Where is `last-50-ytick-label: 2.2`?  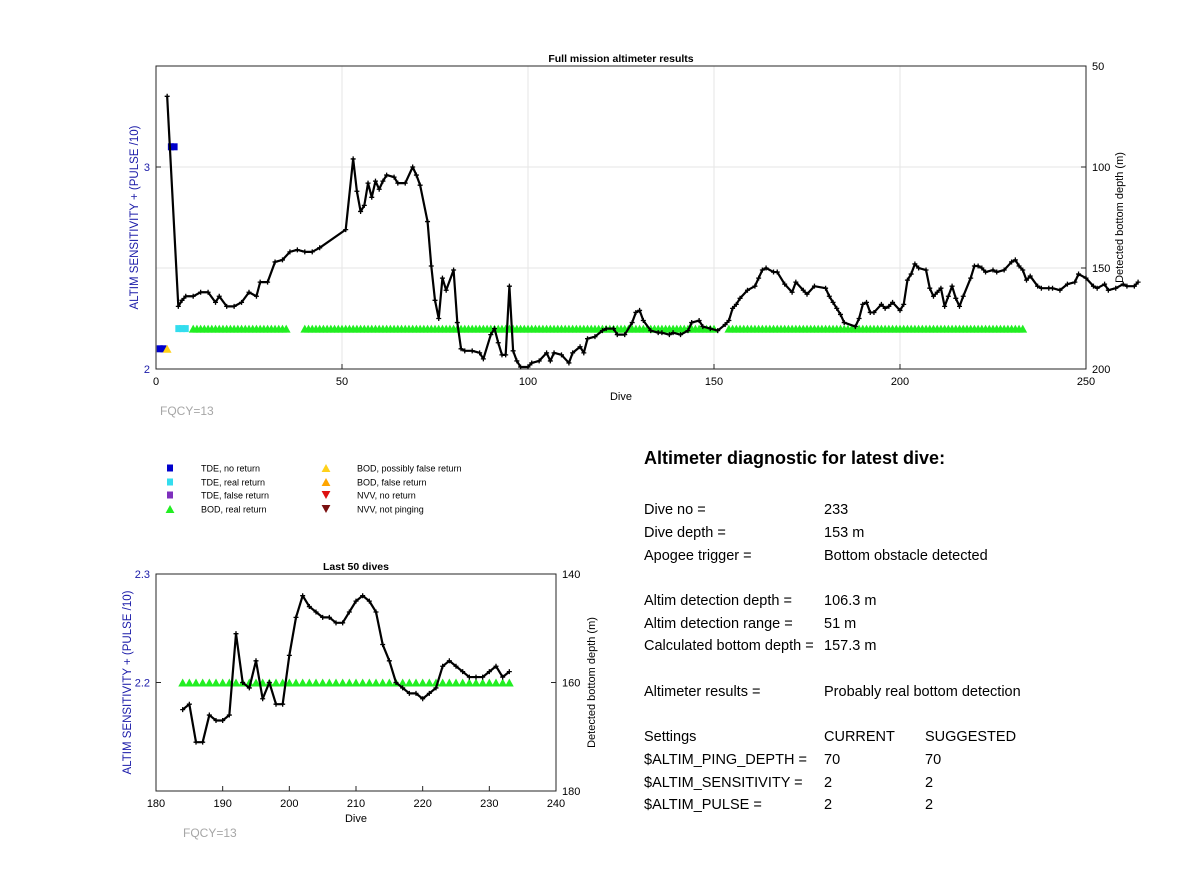 last-50-ytick-label: 2.2 is located at coordinates (142, 684).